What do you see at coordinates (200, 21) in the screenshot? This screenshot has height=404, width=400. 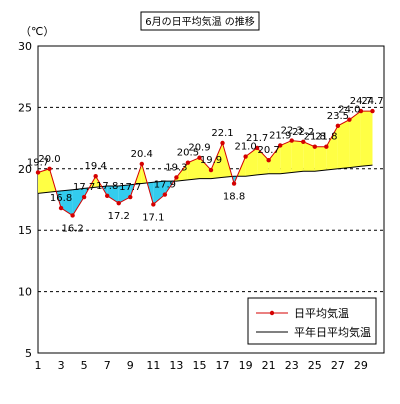 I see `chart-title: 6月の日平均気温 の推移` at bounding box center [200, 21].